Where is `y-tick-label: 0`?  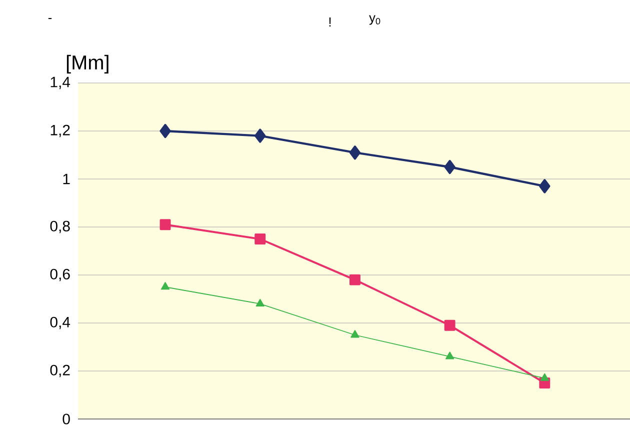 y-tick-label: 0 is located at coordinates (66, 419).